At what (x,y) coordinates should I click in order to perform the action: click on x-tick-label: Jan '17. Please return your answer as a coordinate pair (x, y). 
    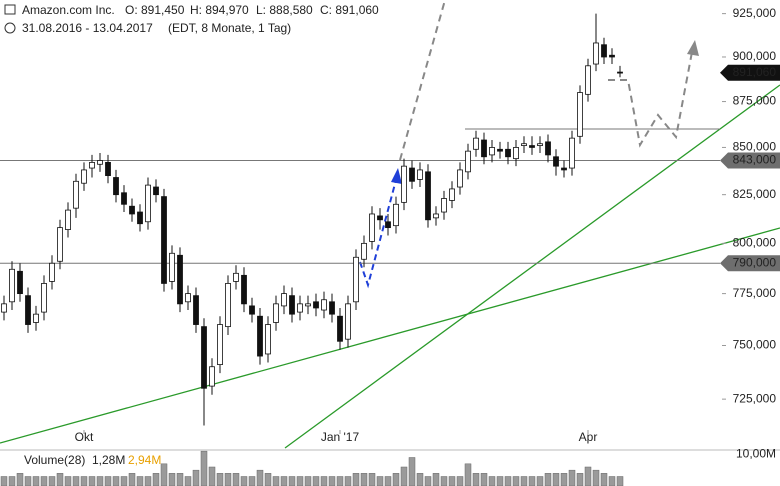
    Looking at the image, I should click on (340, 437).